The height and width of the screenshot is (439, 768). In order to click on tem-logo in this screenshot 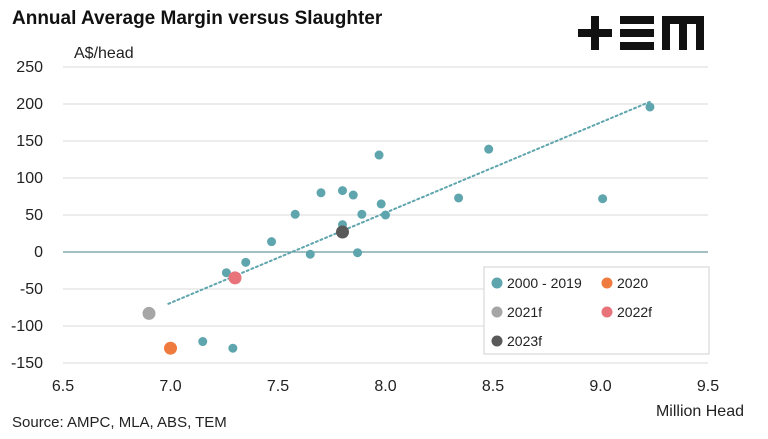, I will do `click(641, 33)`.